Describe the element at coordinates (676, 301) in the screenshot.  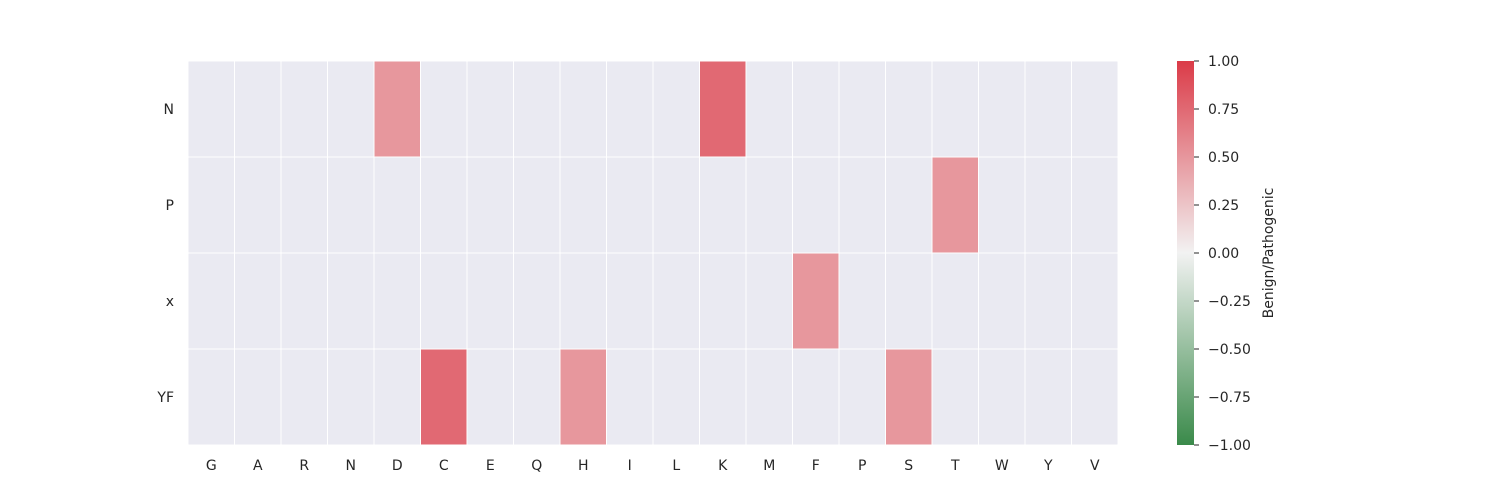
I see `heatmap-cell-x-L` at that location.